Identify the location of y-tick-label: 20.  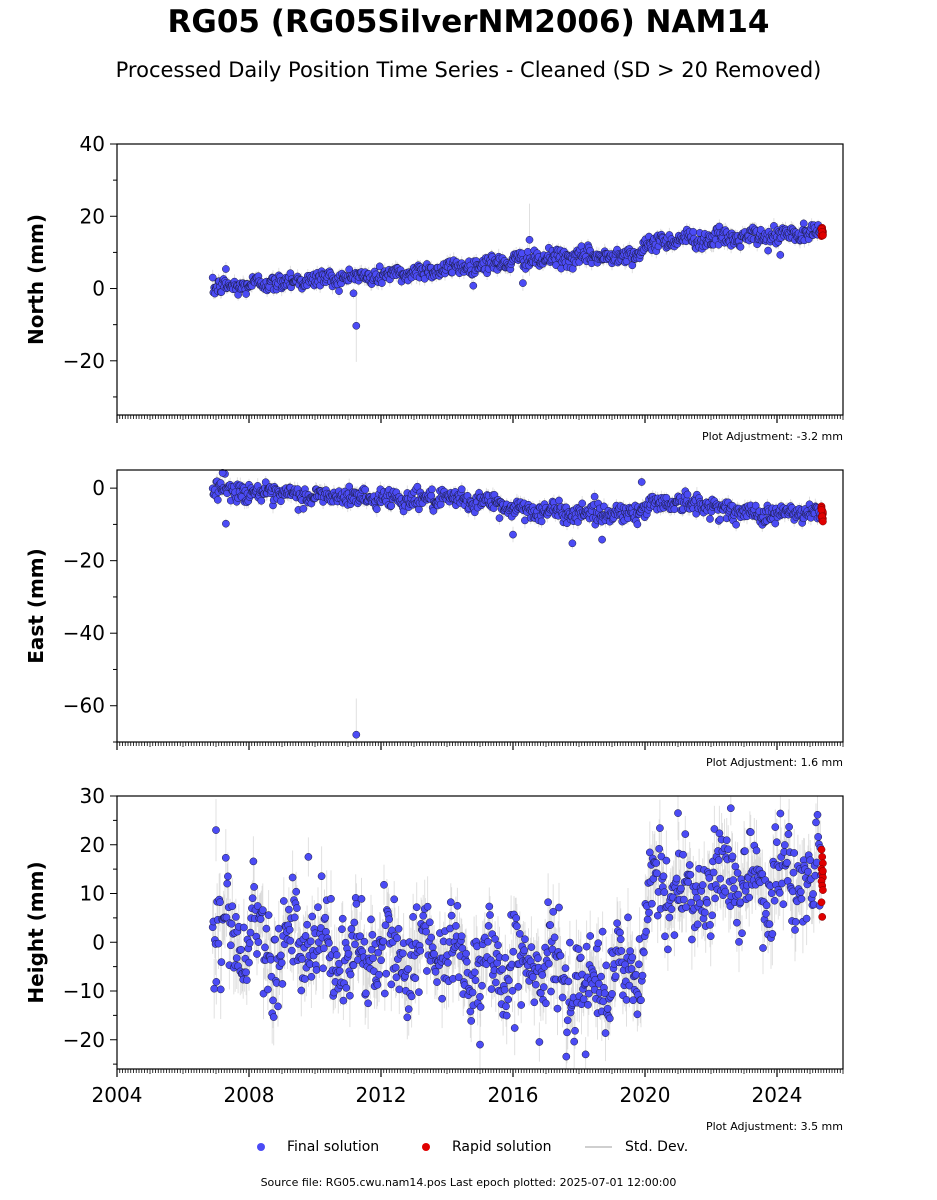
(92, 216).